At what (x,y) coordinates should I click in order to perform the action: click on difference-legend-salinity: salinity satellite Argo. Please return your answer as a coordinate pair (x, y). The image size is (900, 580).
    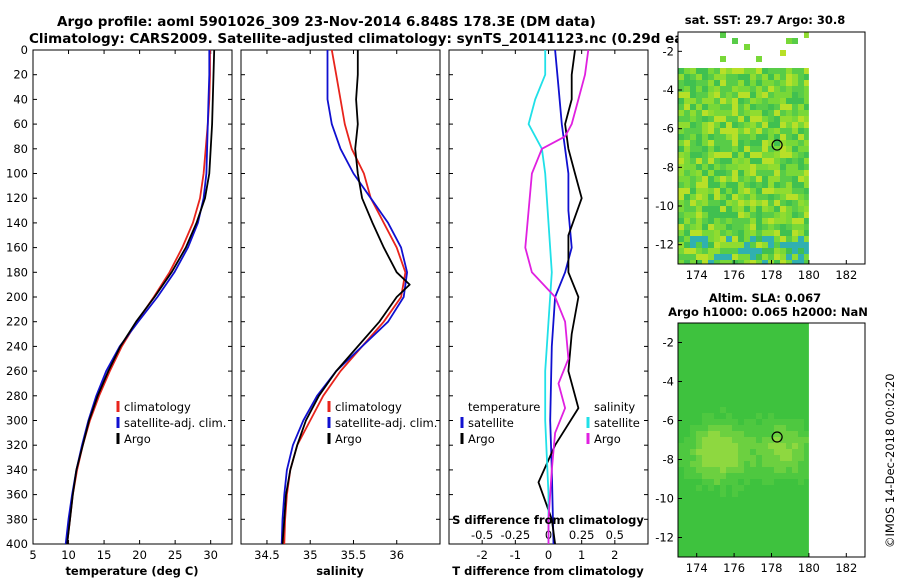
    Looking at the image, I should click on (613, 423).